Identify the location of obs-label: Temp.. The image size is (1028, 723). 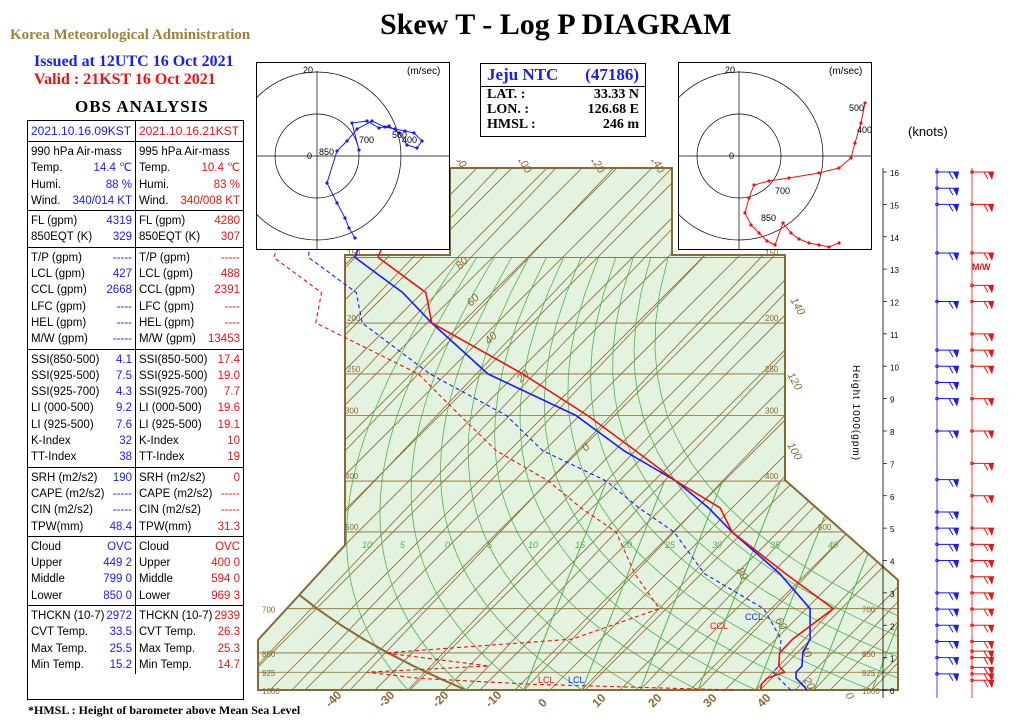
(47, 168).